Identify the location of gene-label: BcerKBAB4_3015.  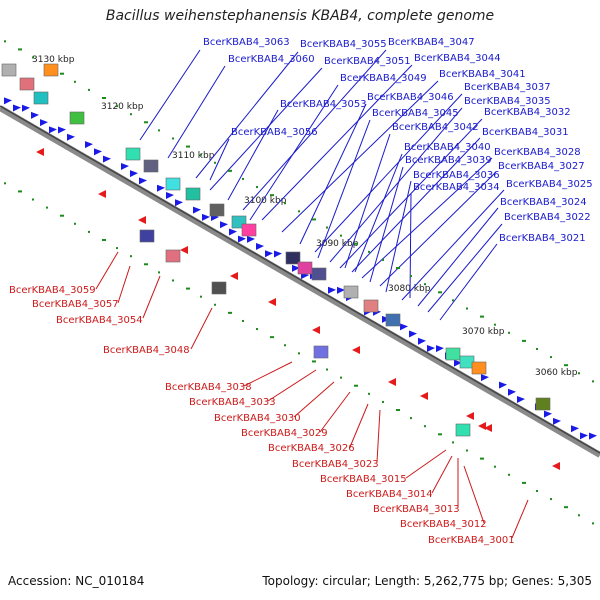
(363, 479).